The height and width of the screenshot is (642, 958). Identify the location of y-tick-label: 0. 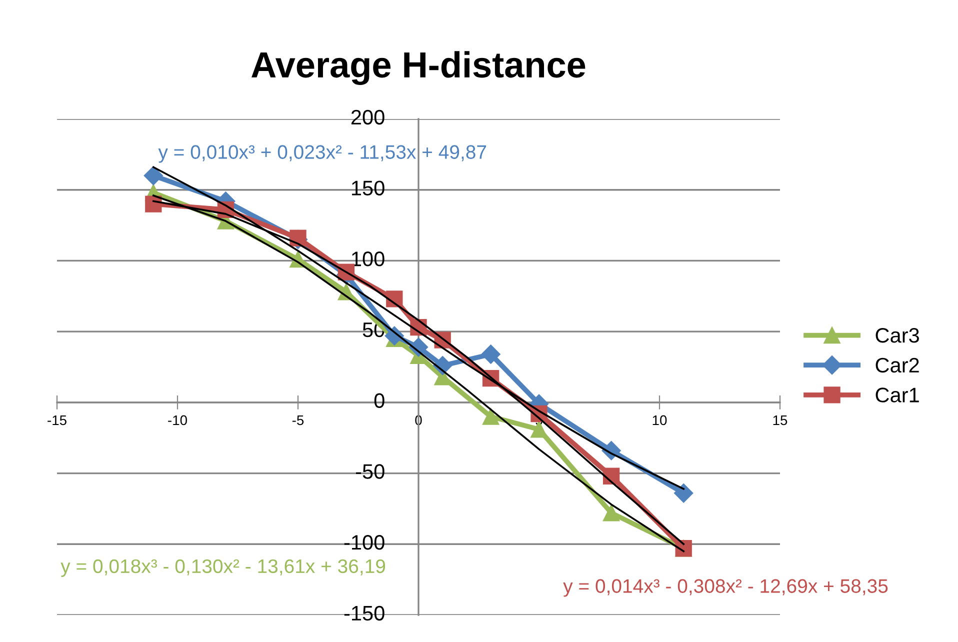
(379, 400).